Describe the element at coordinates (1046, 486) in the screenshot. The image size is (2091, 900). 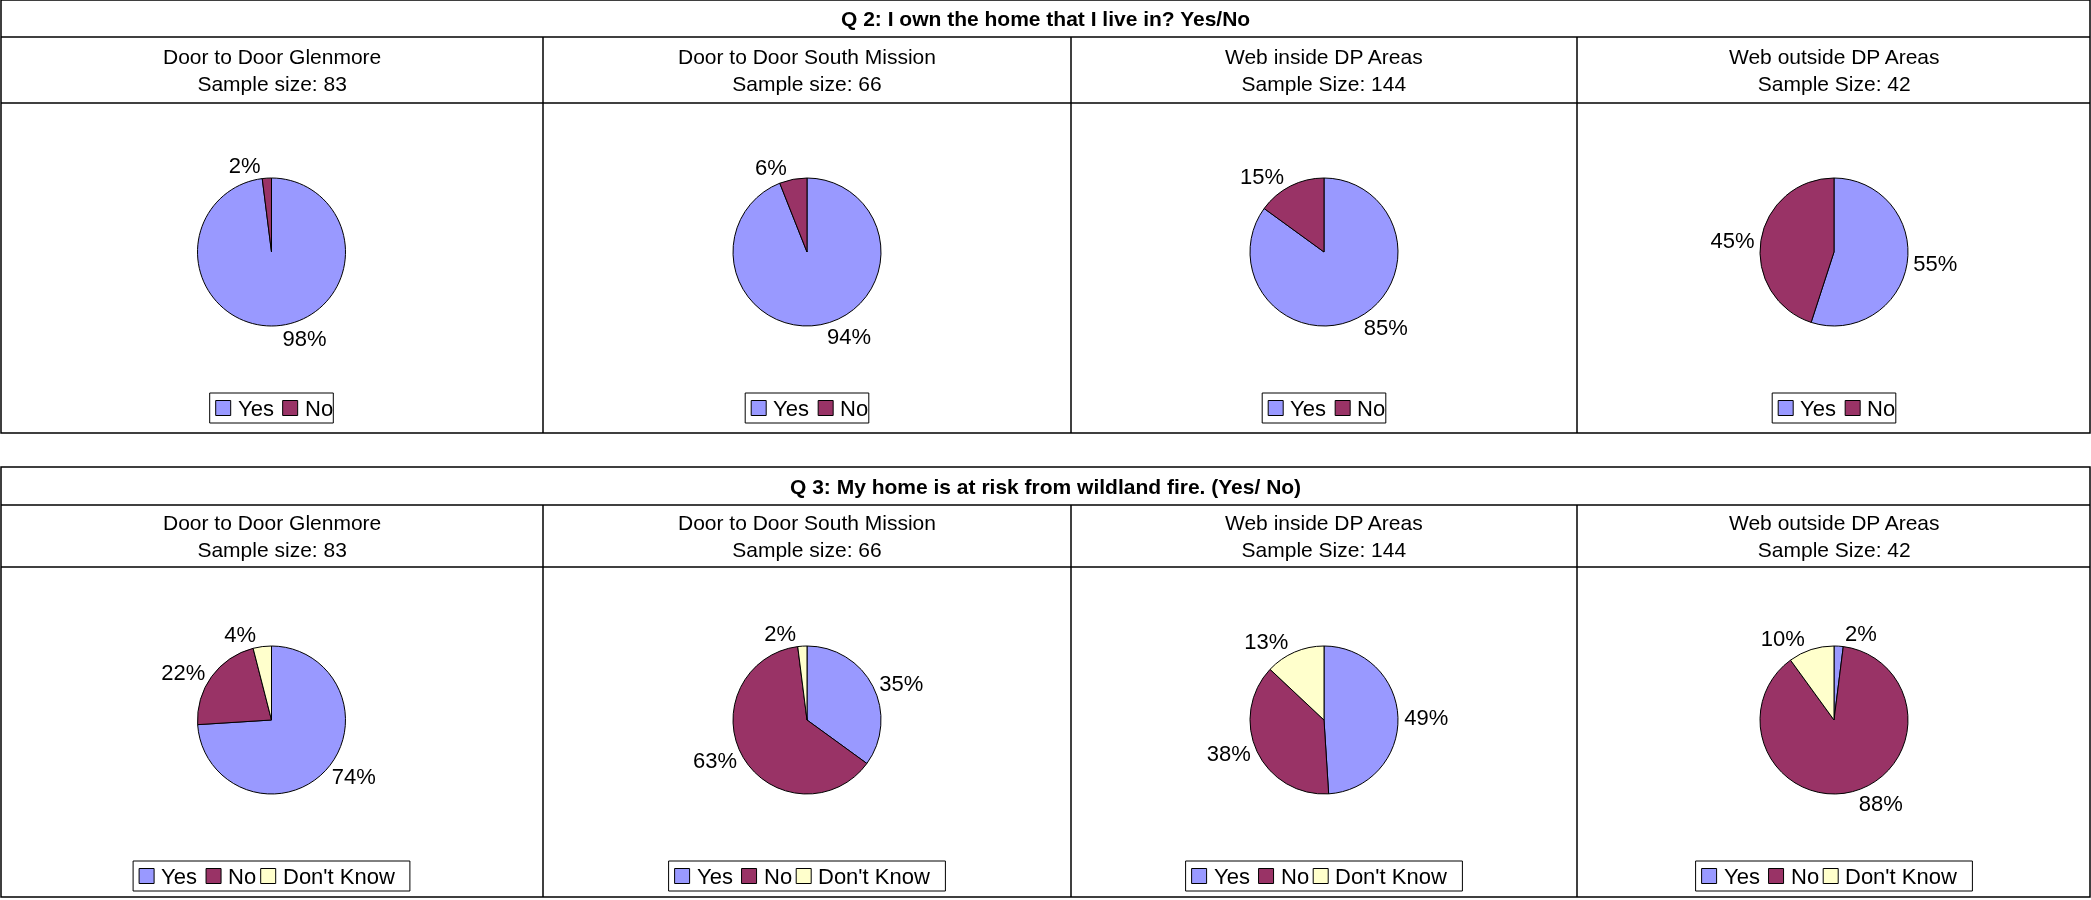
I see `text: Q 3: My home is at risk from wildland fire. (Yes/ No)` at that location.